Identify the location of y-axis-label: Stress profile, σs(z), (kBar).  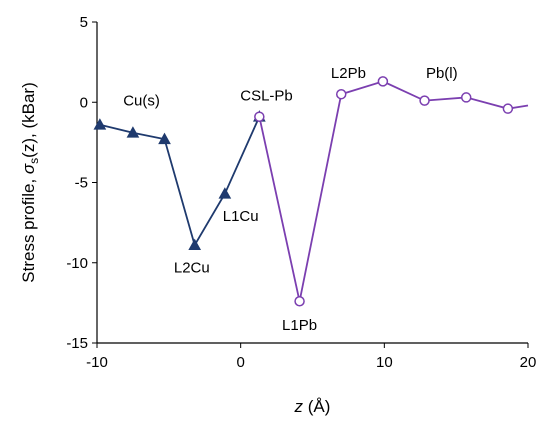
(30, 182).